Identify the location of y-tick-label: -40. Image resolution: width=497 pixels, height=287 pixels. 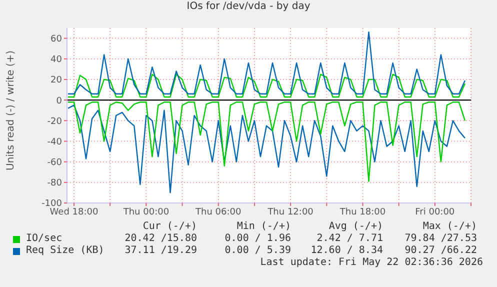
(54, 142).